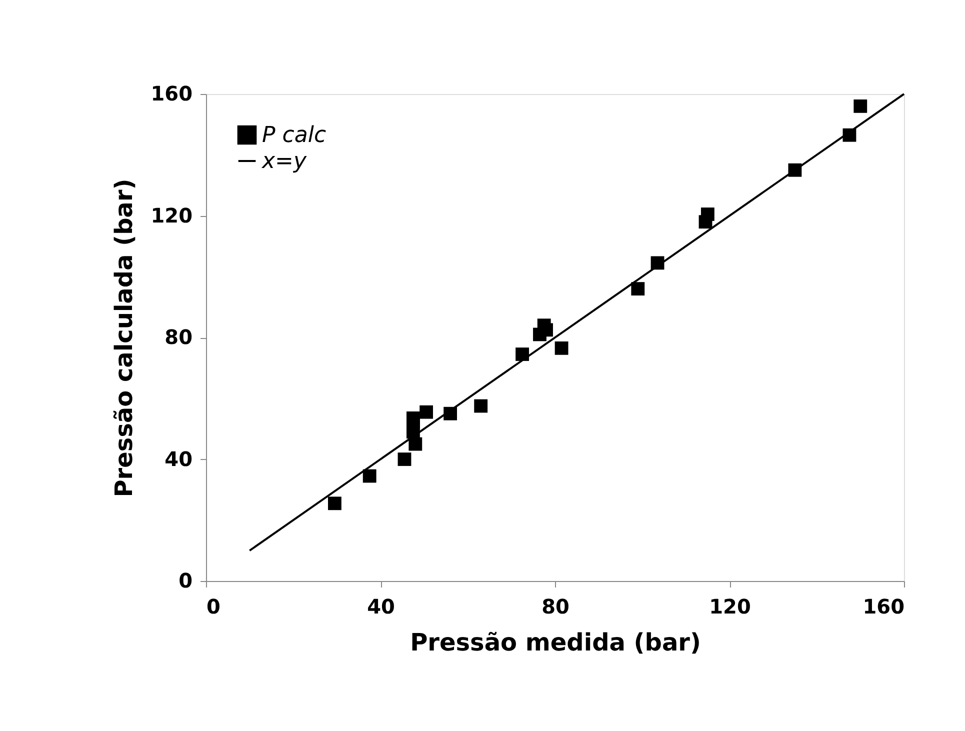 This screenshot has width=965, height=731. Describe the element at coordinates (171, 94) in the screenshot. I see `y-tick-label: 160` at that location.